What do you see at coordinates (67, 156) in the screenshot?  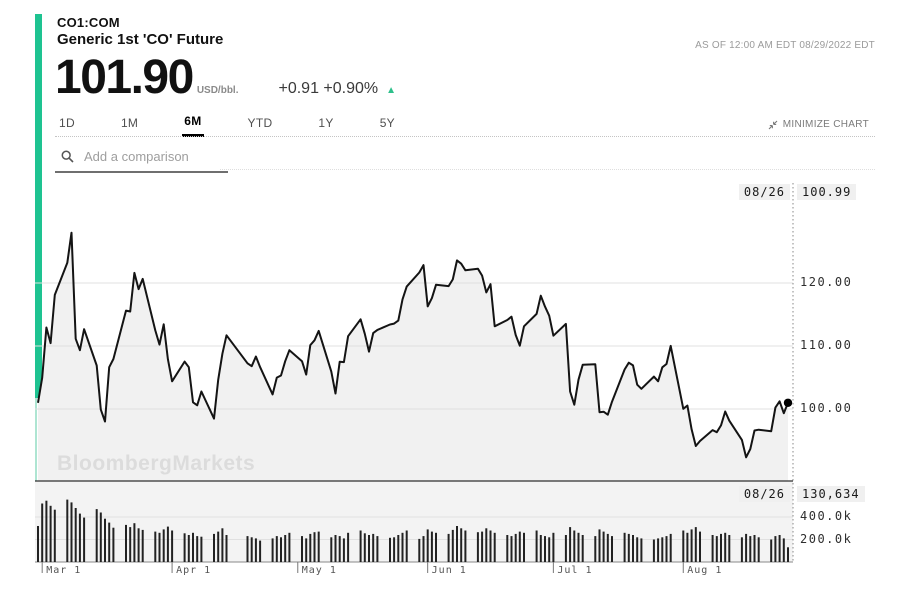 I see `search-icon` at bounding box center [67, 156].